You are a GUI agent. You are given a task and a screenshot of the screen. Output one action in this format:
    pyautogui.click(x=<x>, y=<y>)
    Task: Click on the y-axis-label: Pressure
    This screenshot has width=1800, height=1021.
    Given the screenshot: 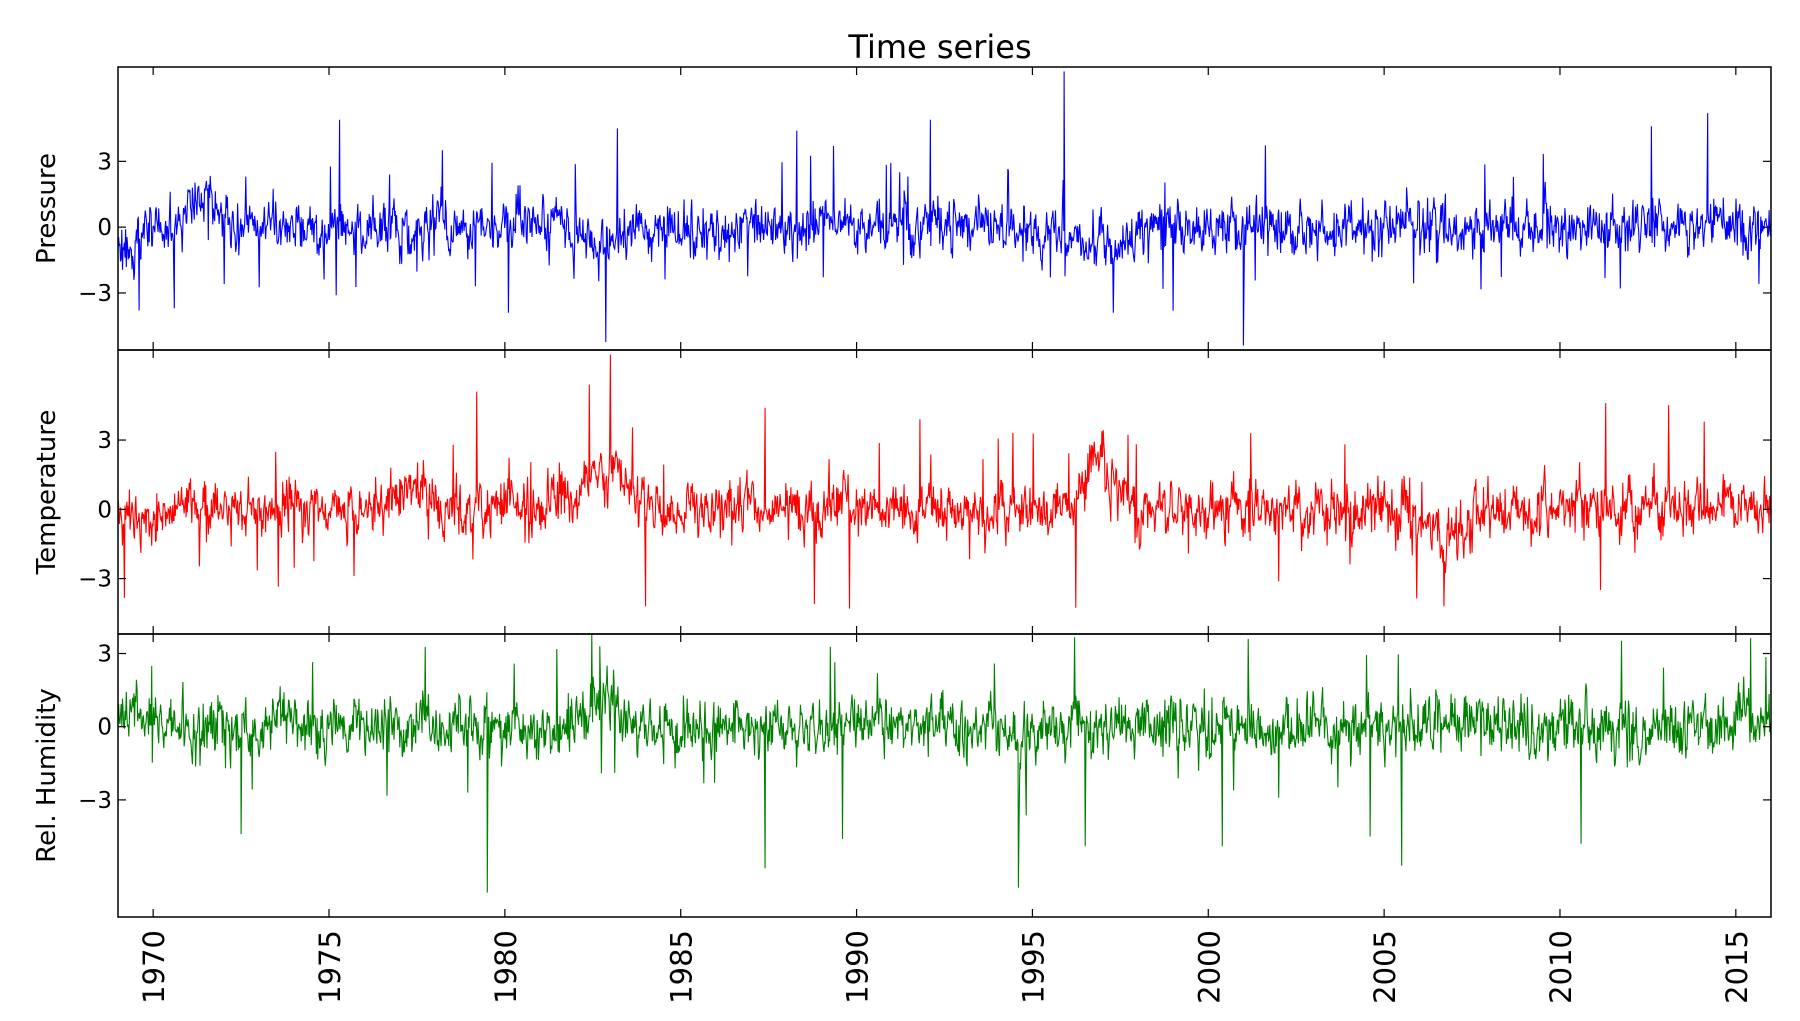 What is the action you would take?
    pyautogui.click(x=47, y=208)
    